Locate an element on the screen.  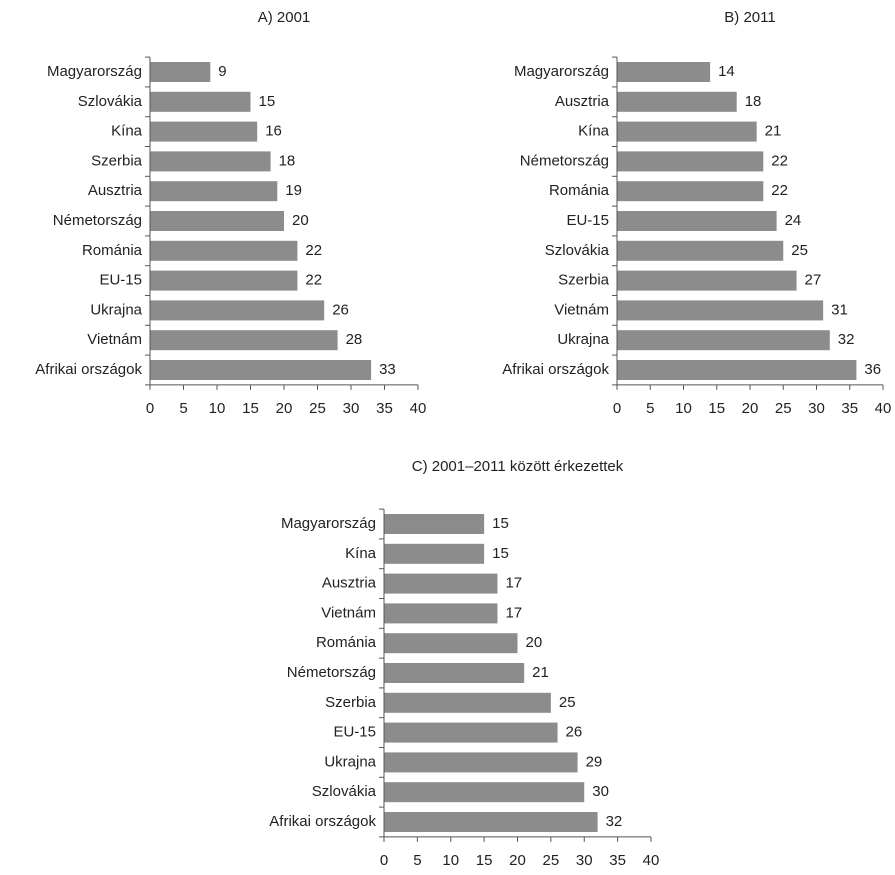
value-label: 31 is located at coordinates (839, 309).